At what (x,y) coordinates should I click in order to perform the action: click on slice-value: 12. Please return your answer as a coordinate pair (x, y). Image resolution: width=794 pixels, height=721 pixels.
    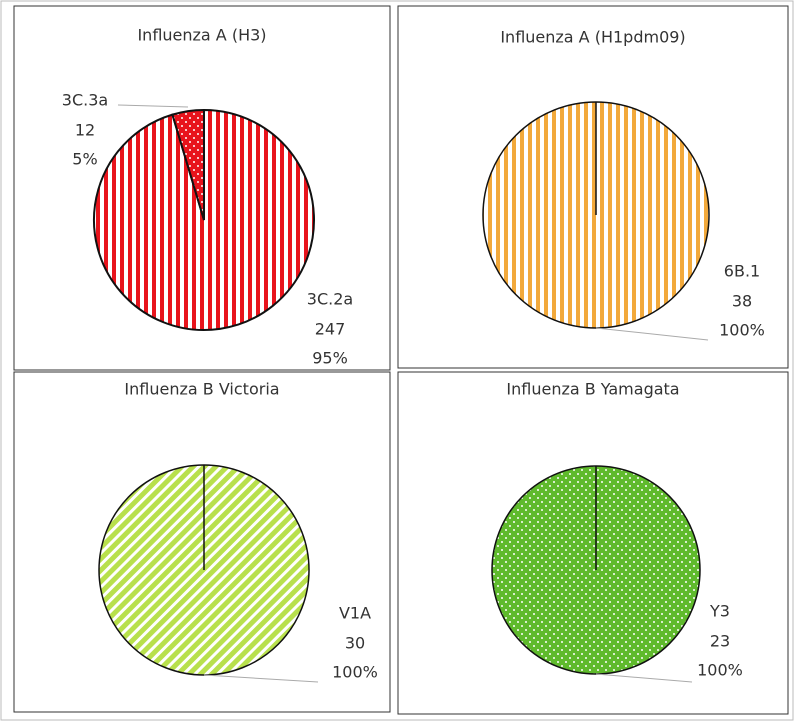
    Looking at the image, I should click on (85, 130).